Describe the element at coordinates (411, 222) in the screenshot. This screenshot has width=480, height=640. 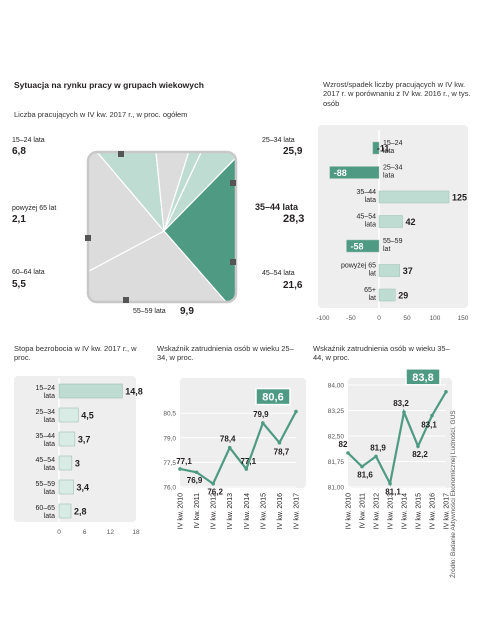
I see `change-value-label: 42` at that location.